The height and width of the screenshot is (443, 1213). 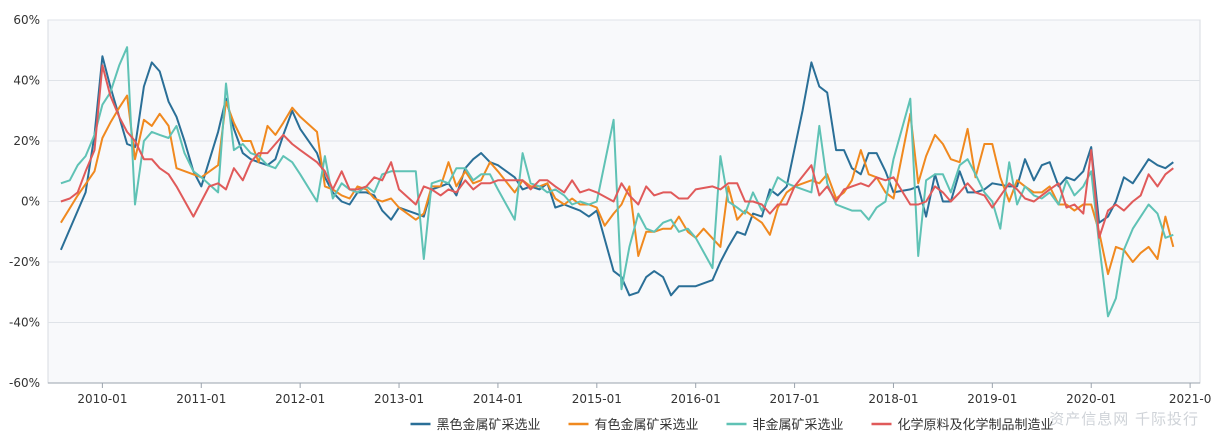 What do you see at coordinates (498, 399) in the screenshot?
I see `x-tick-label: 2014-01` at bounding box center [498, 399].